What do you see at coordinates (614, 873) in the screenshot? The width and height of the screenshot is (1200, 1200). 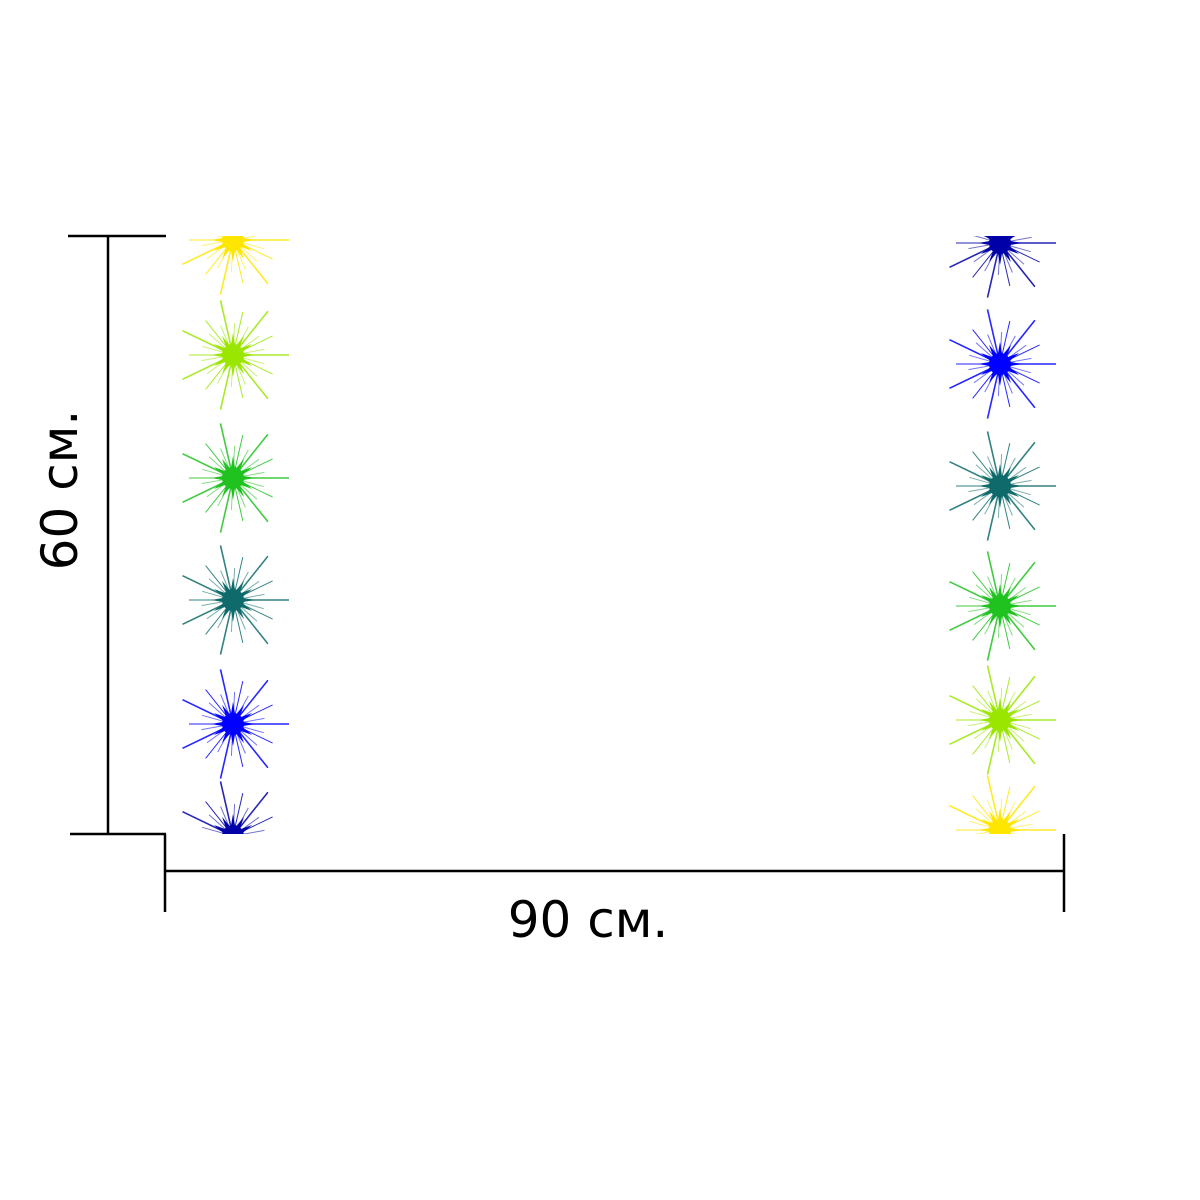 I see `width-dimension-line` at bounding box center [614, 873].